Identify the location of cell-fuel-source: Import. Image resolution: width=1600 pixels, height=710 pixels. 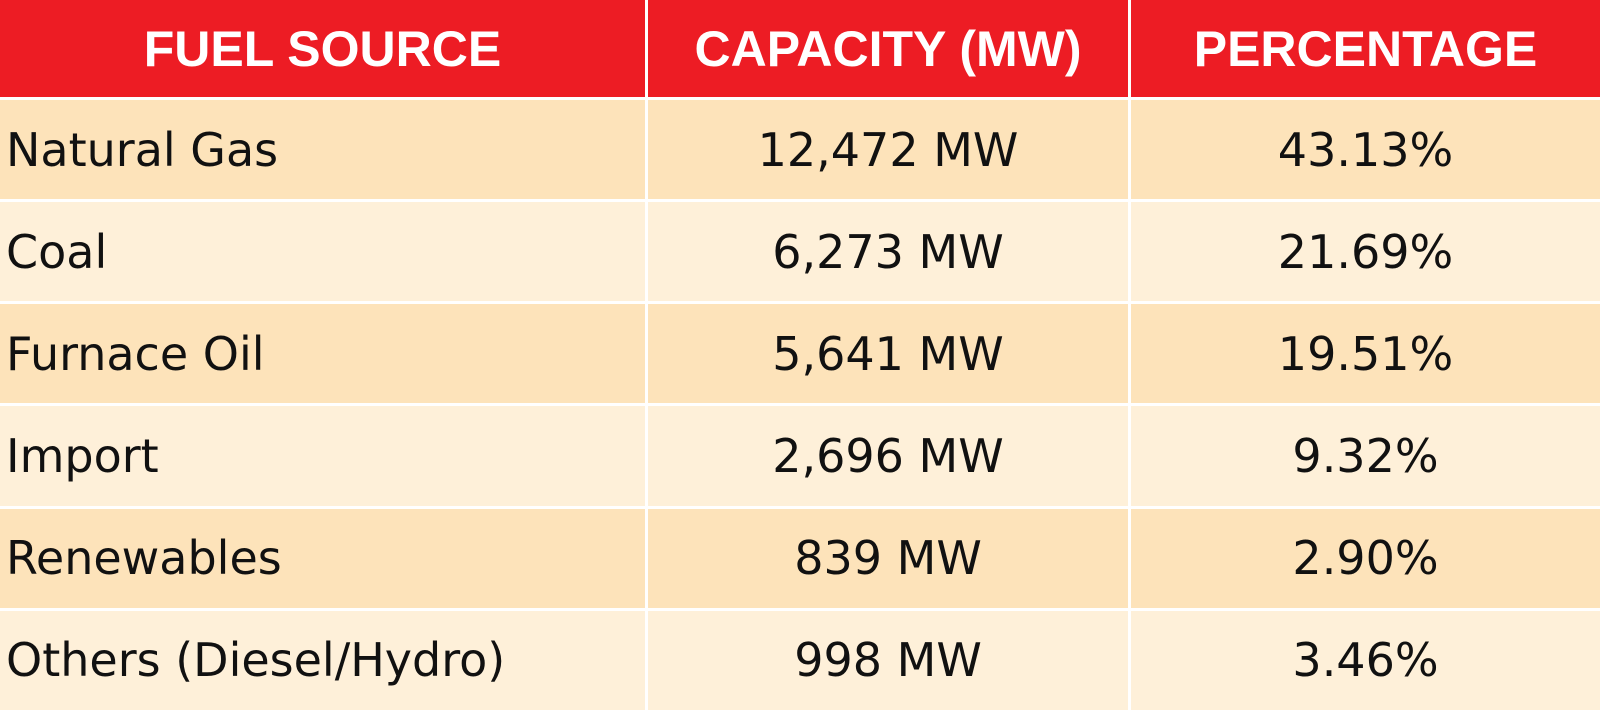
(322, 456).